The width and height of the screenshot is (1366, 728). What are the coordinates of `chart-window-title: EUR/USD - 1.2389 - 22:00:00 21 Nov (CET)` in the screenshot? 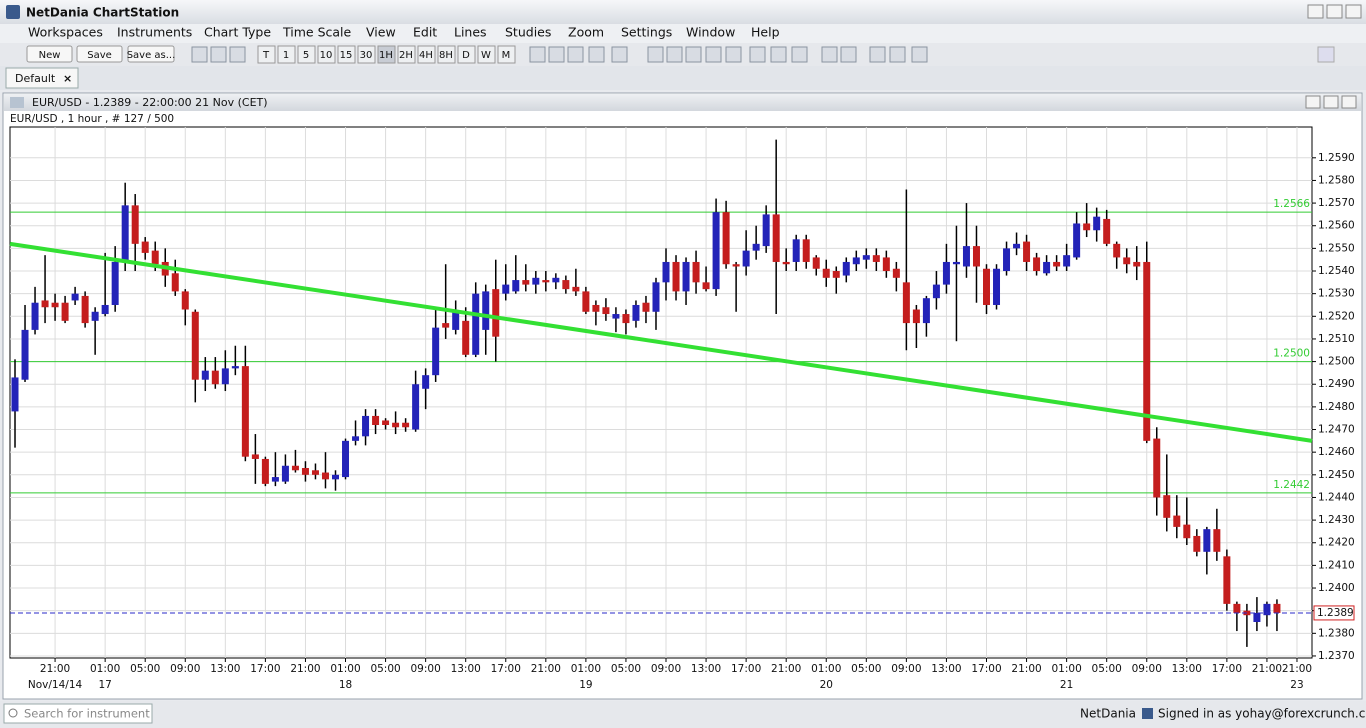 It's located at (150, 102).